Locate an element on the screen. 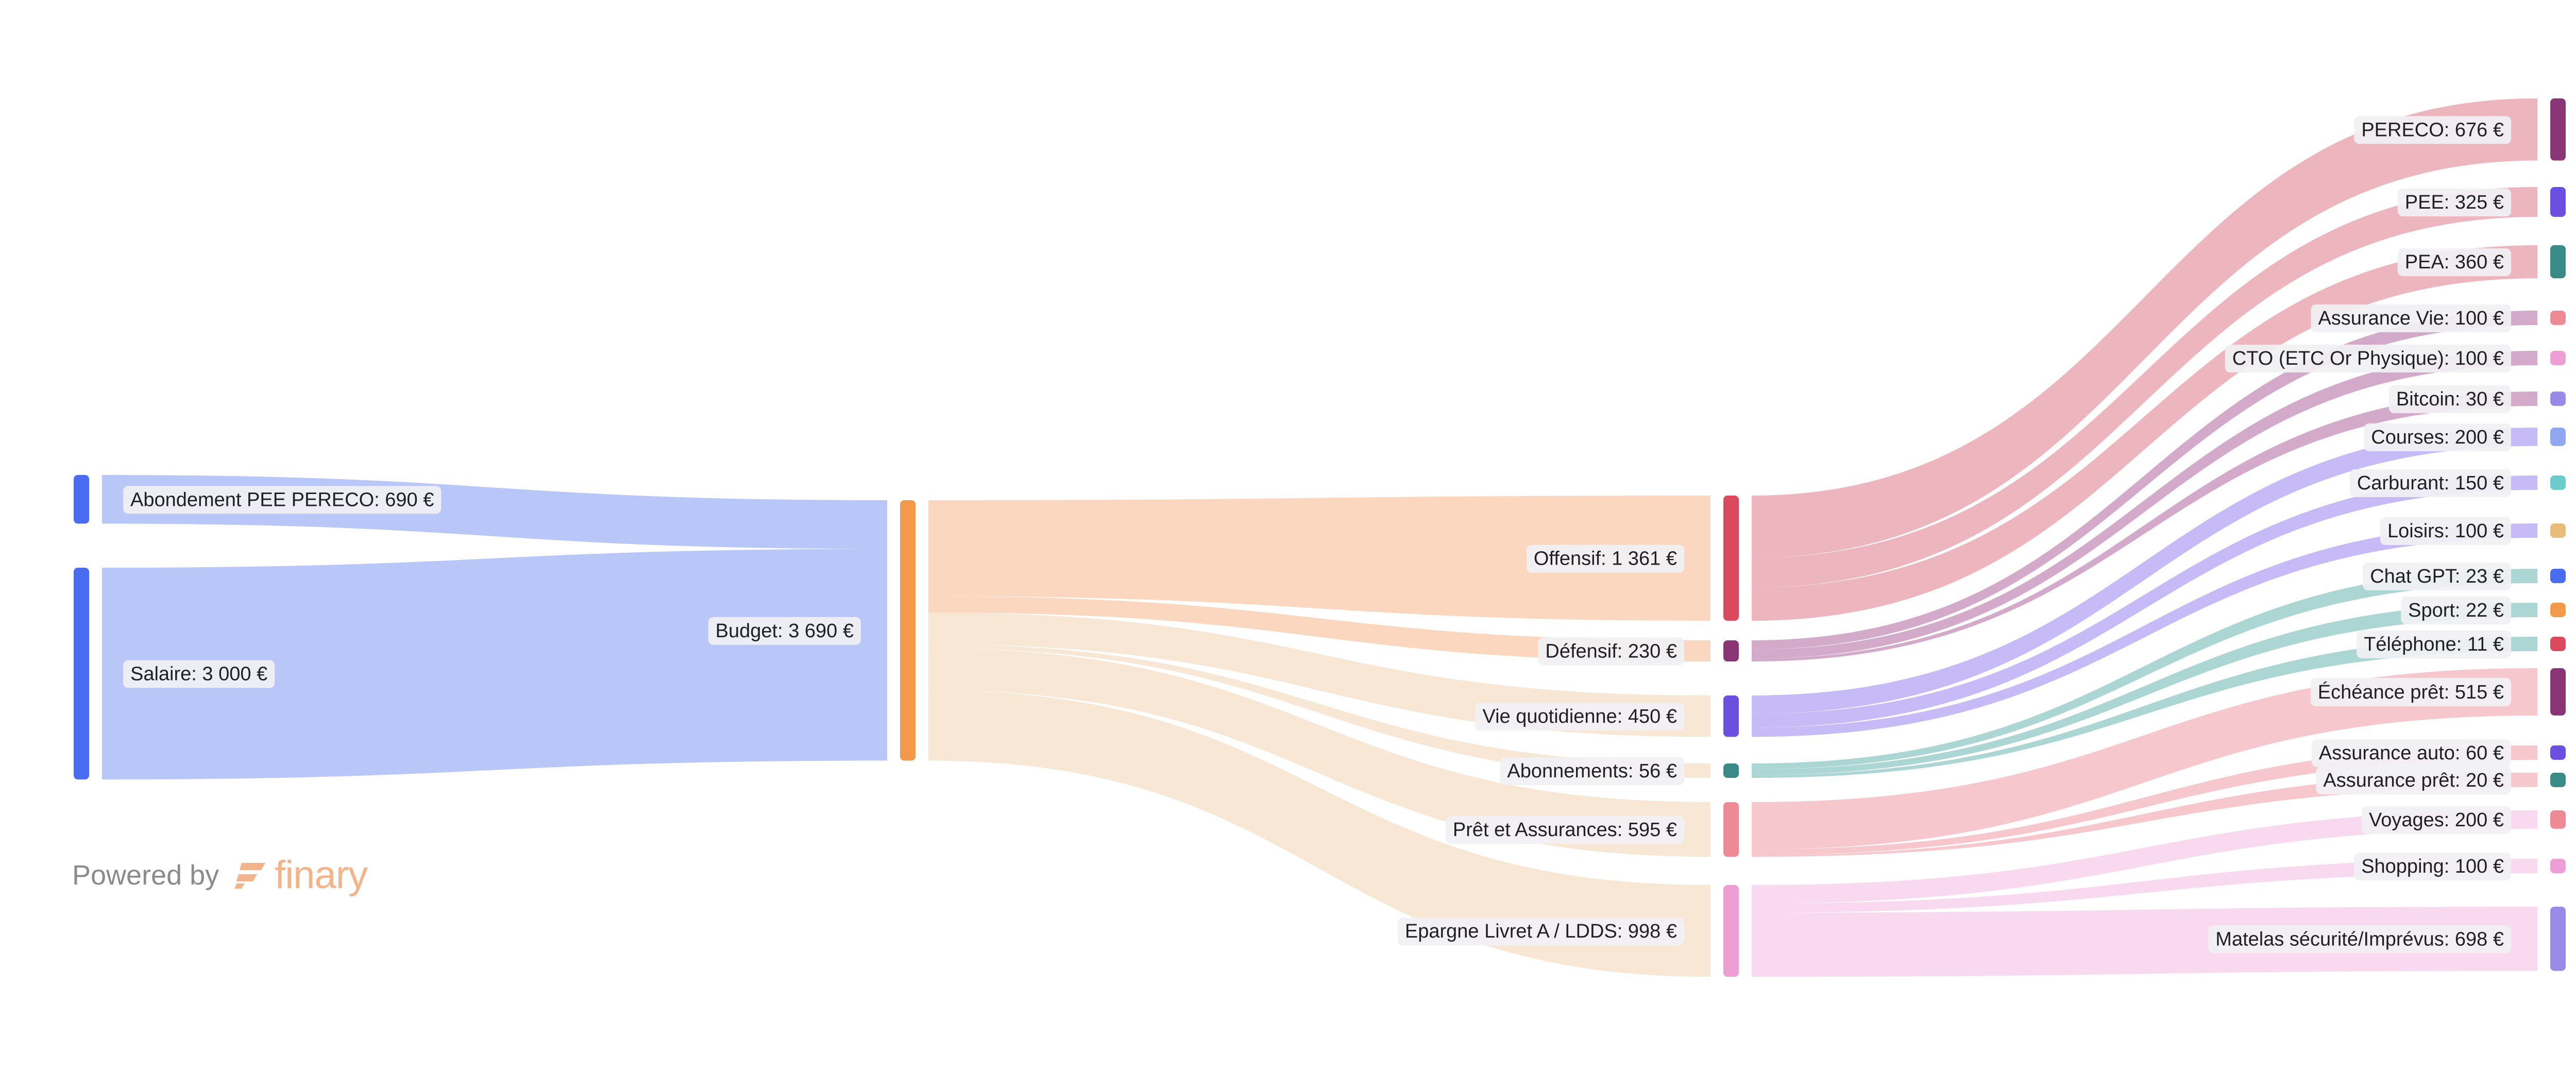 The image size is (2576, 1088). label-pret: Prêt et Assurances: 595 € is located at coordinates (1564, 830).